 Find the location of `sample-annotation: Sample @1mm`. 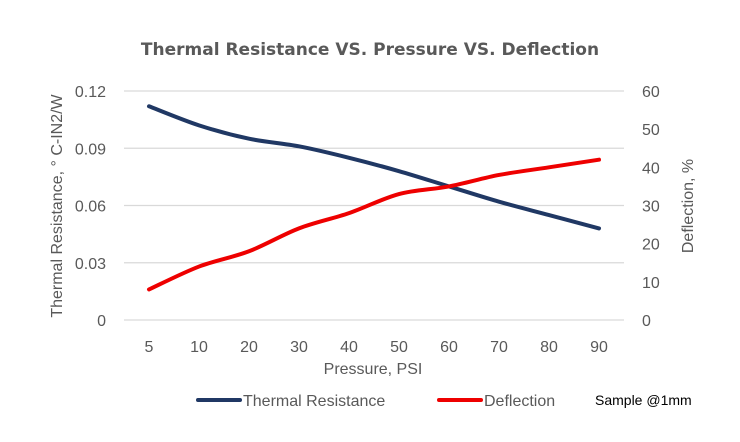

sample-annotation: Sample @1mm is located at coordinates (643, 400).